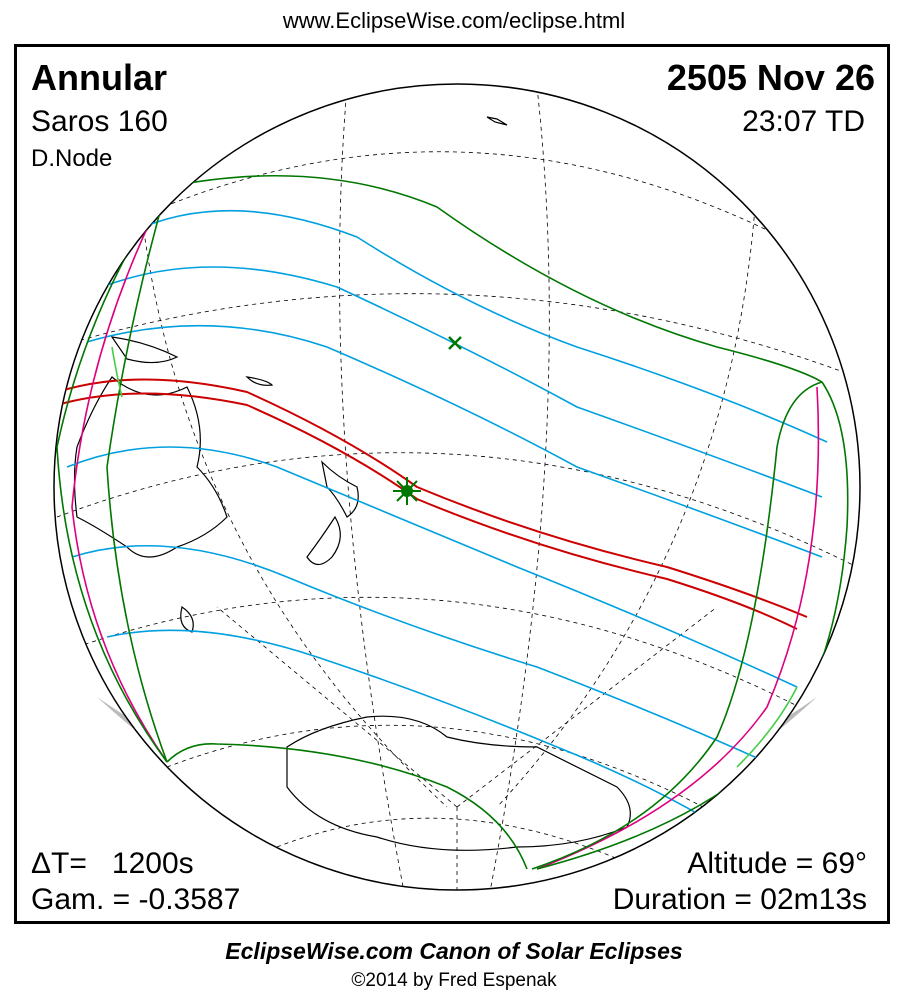 Image resolution: width=908 pixels, height=1004 pixels. What do you see at coordinates (454, 951) in the screenshot?
I see `footer-title: EclipseWise.com Canon of Solar Eclipses` at bounding box center [454, 951].